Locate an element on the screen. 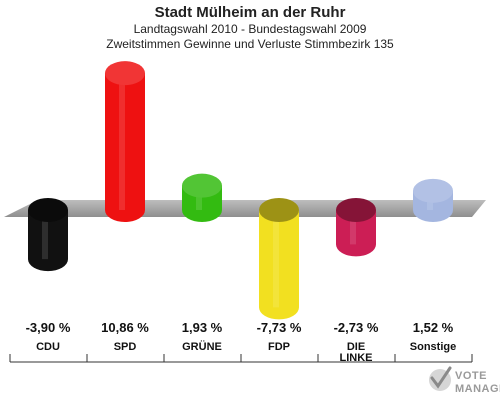 This screenshot has width=500, height=400. bar-grüne is located at coordinates (202, 197).